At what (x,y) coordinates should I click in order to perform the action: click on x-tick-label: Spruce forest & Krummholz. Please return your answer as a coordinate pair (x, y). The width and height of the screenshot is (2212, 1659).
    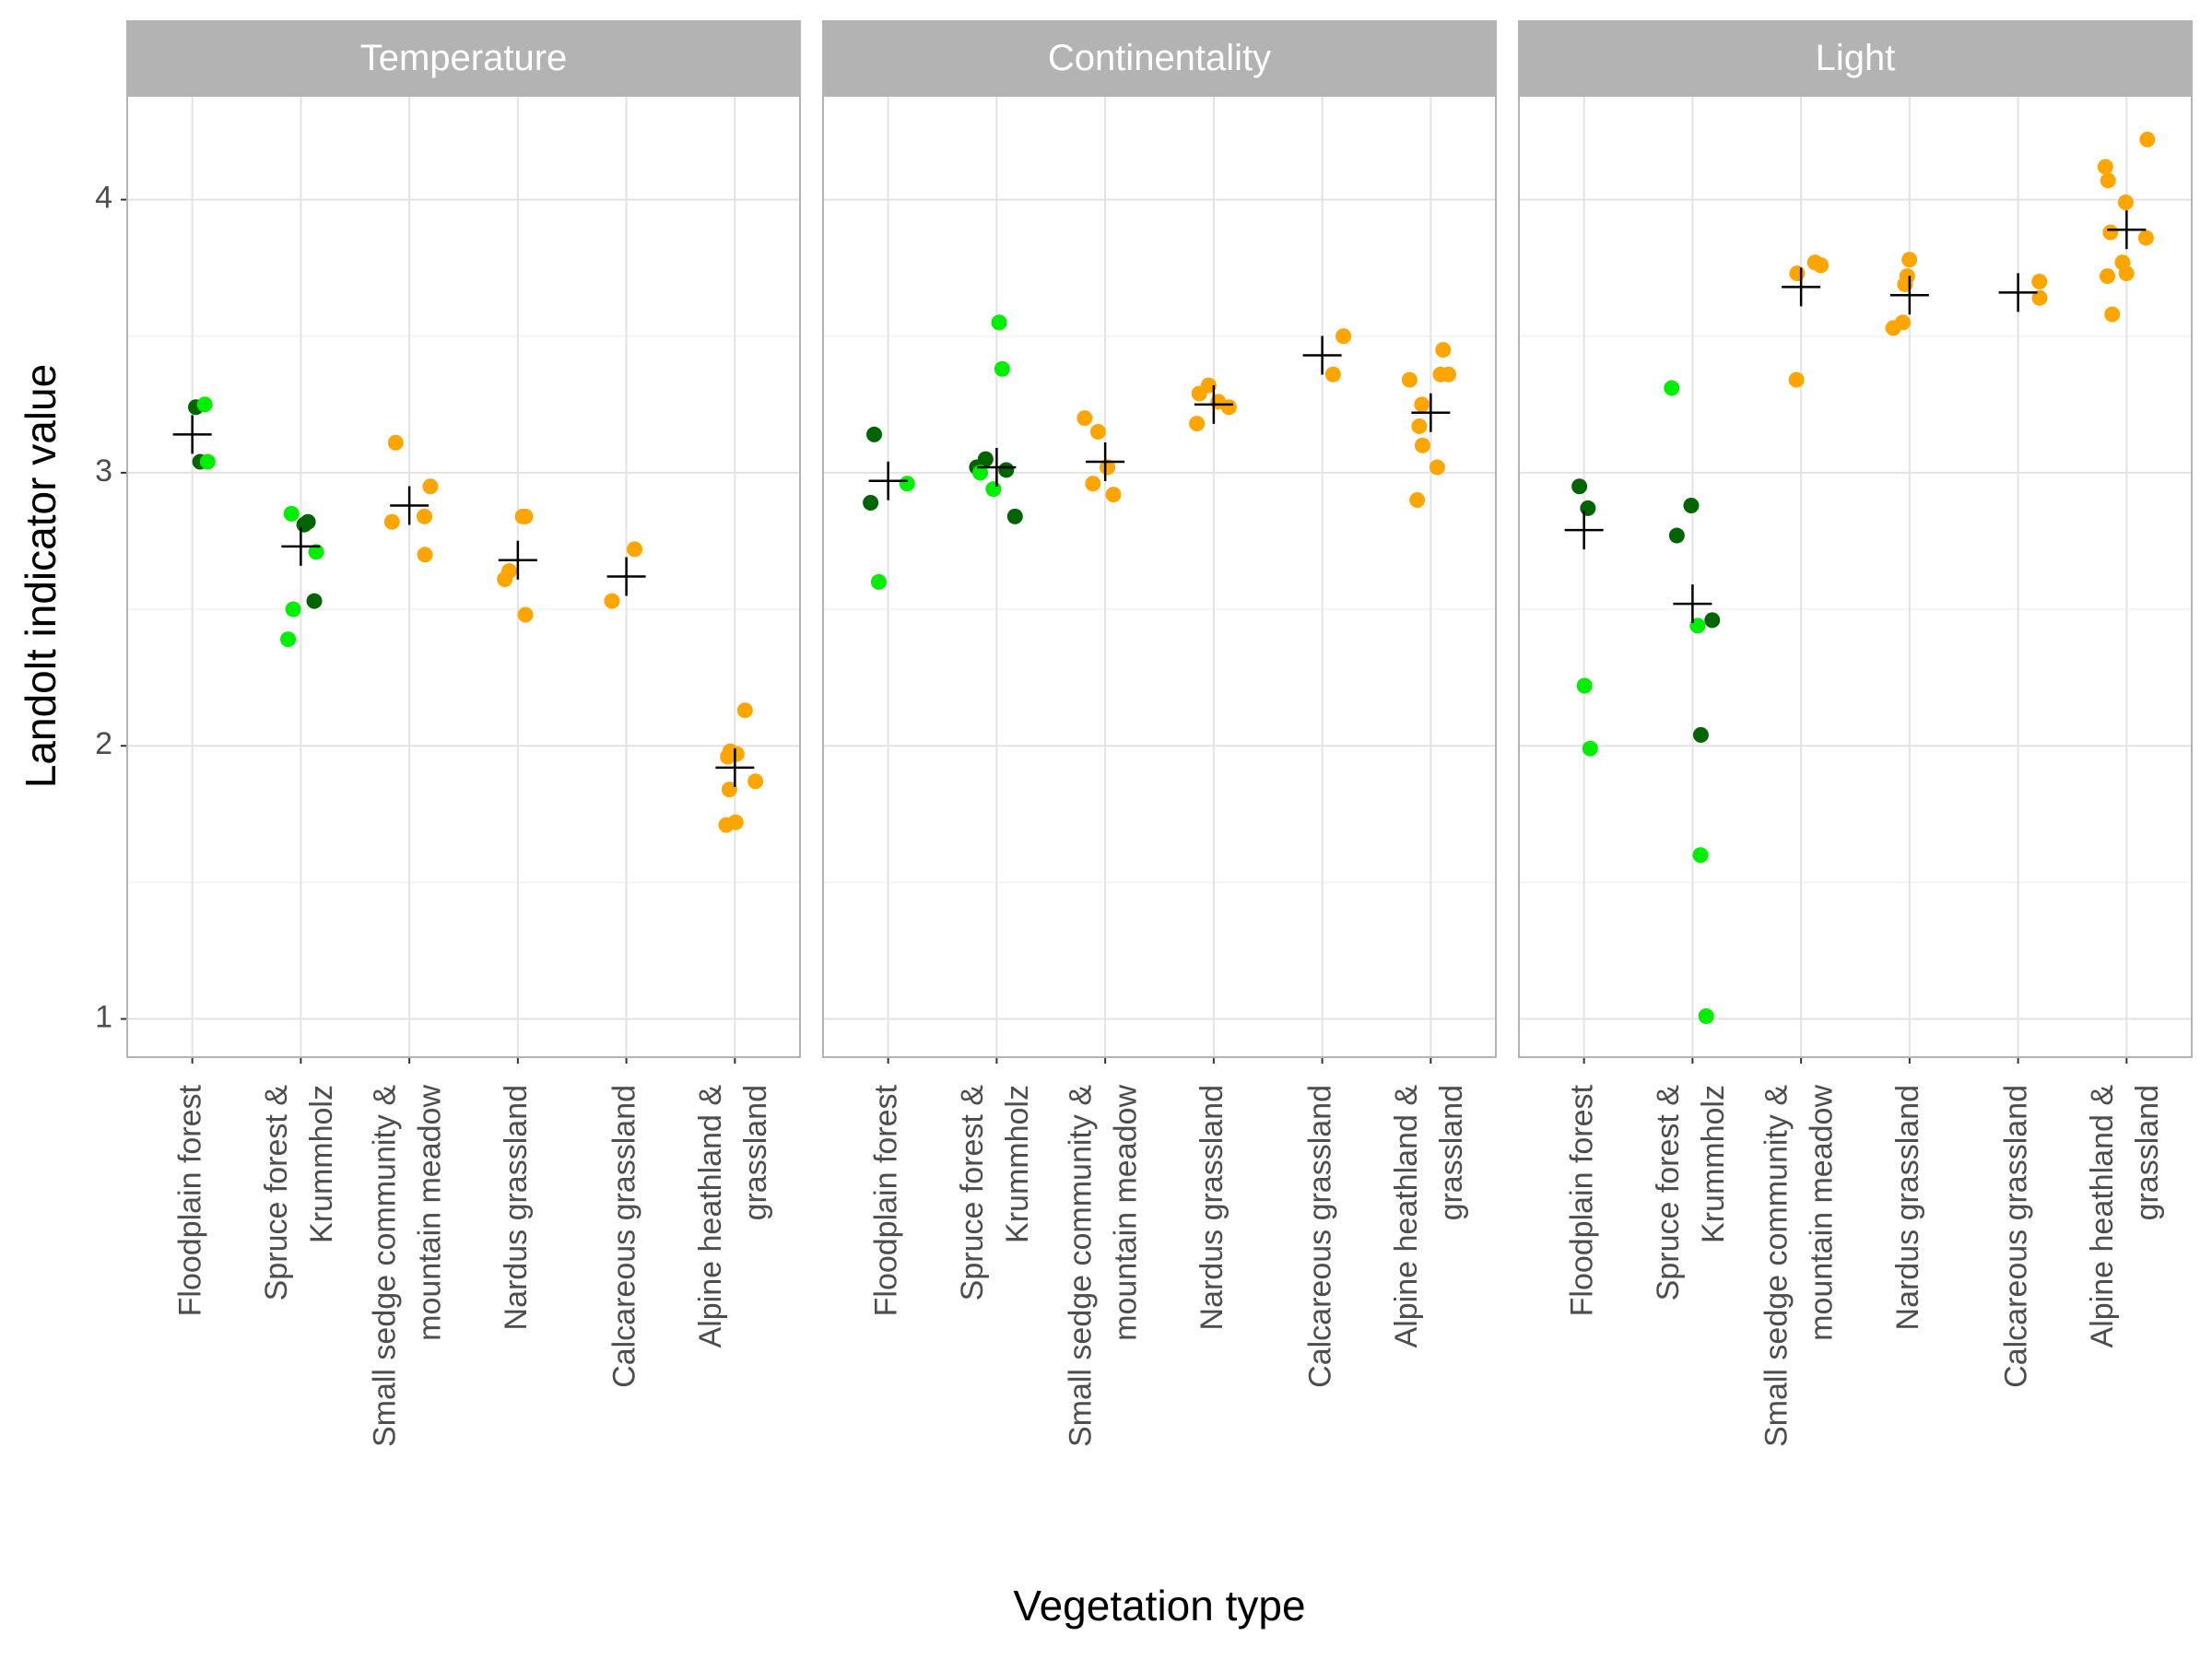
    Looking at the image, I should click on (299, 1193).